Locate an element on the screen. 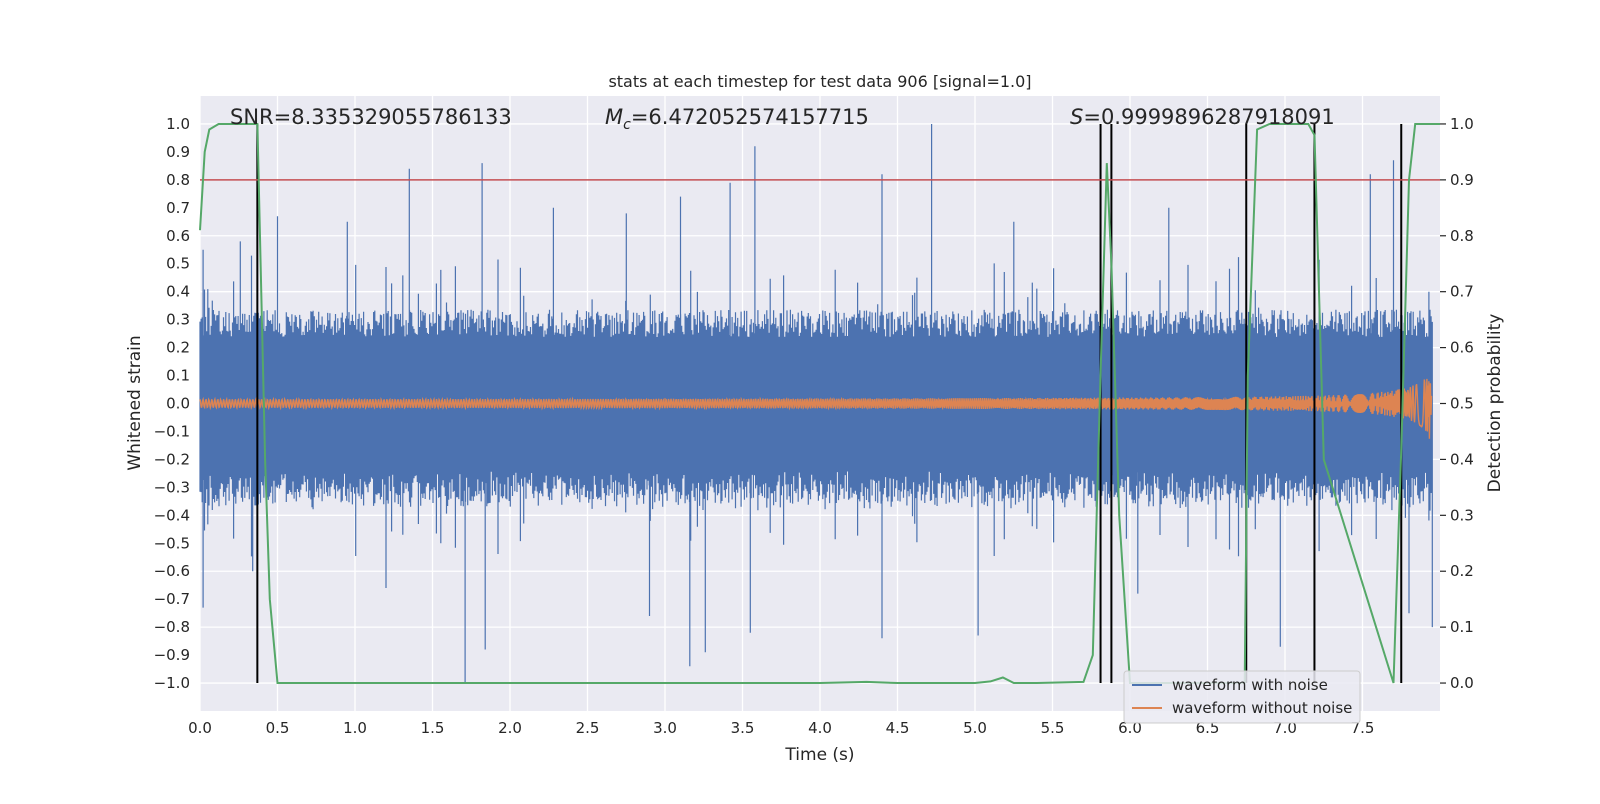 Image resolution: width=1600 pixels, height=804 pixels. snr-annotation: SNR=8.335329055786133 is located at coordinates (371, 117).